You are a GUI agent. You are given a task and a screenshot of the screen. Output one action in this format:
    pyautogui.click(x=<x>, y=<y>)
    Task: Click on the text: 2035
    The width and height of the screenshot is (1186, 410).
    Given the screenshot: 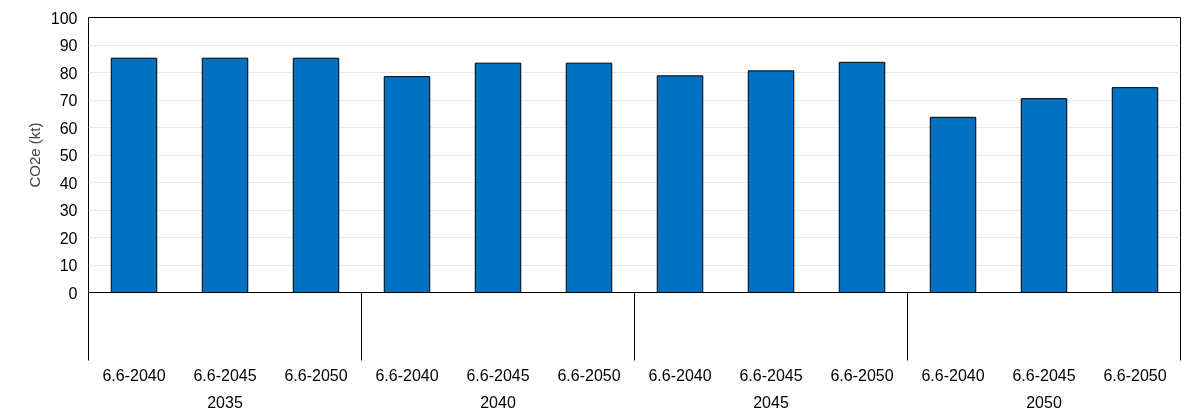 What is the action you would take?
    pyautogui.click(x=225, y=401)
    